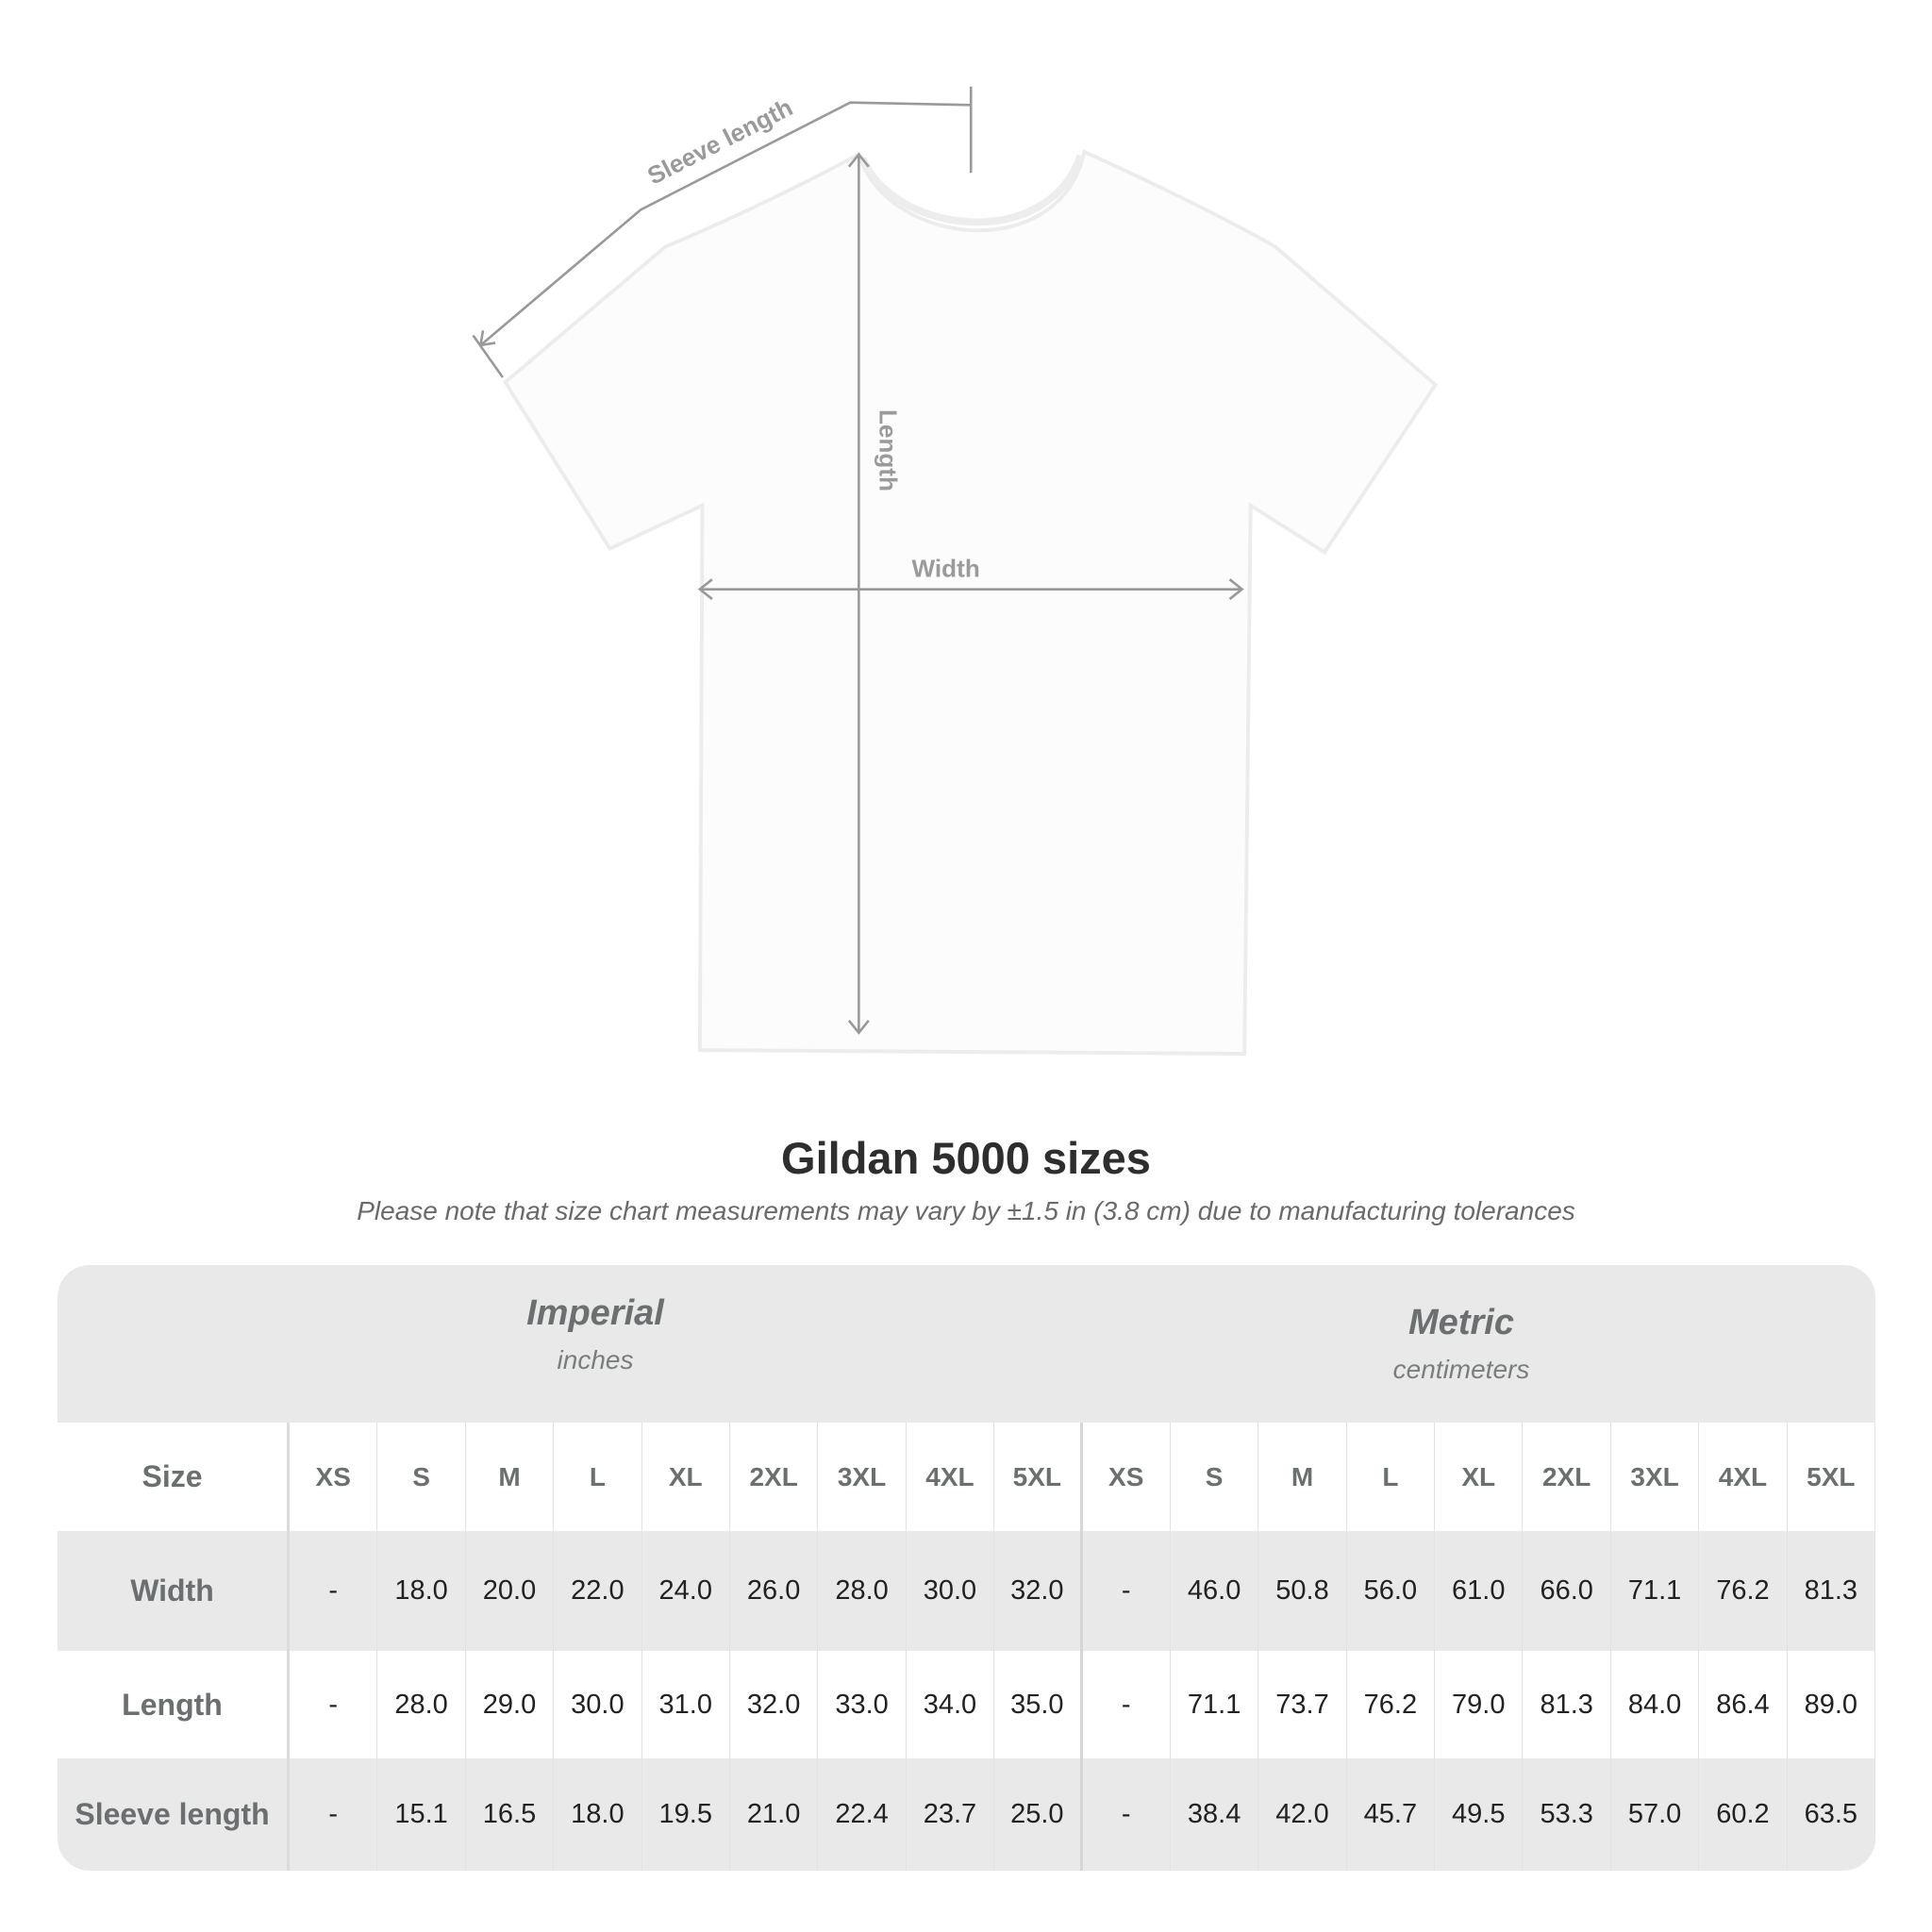  I want to click on table-cell: 26.0, so click(774, 1591).